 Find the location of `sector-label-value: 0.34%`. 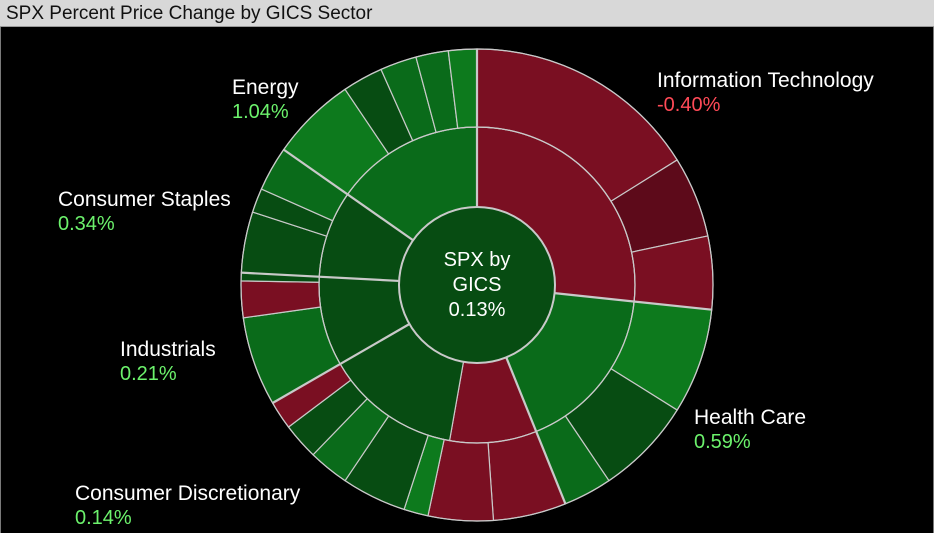

sector-label-value: 0.34% is located at coordinates (86, 224).